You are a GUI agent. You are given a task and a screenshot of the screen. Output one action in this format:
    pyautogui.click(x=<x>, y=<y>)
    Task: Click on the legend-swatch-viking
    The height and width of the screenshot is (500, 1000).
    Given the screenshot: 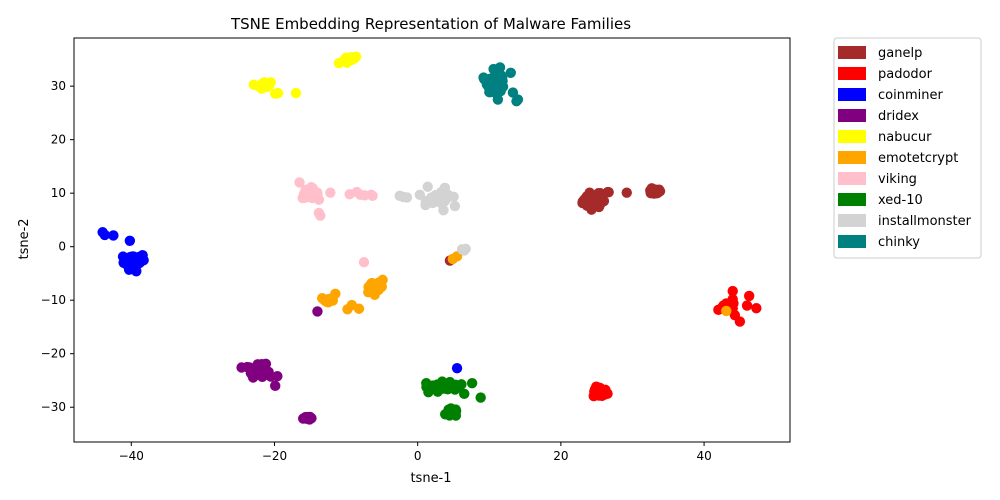 What is the action you would take?
    pyautogui.click(x=852, y=178)
    